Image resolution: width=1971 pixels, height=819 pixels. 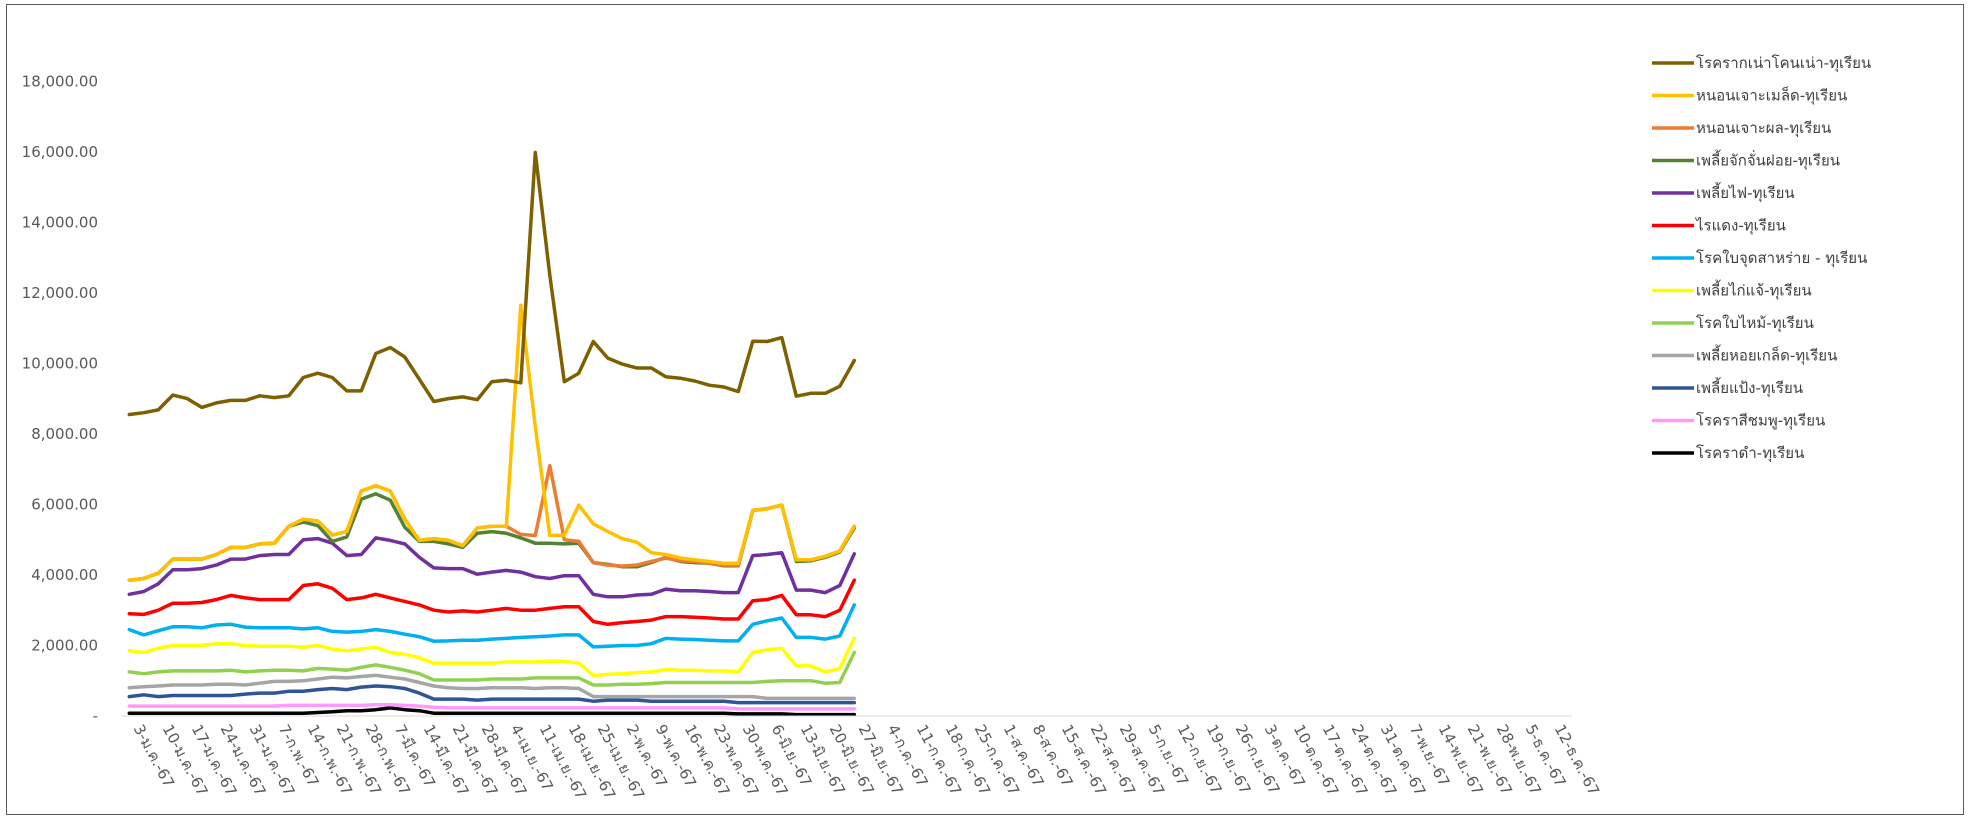 What do you see at coordinates (64, 645) in the screenshot?
I see `y-tick-label: 2,000.00` at bounding box center [64, 645].